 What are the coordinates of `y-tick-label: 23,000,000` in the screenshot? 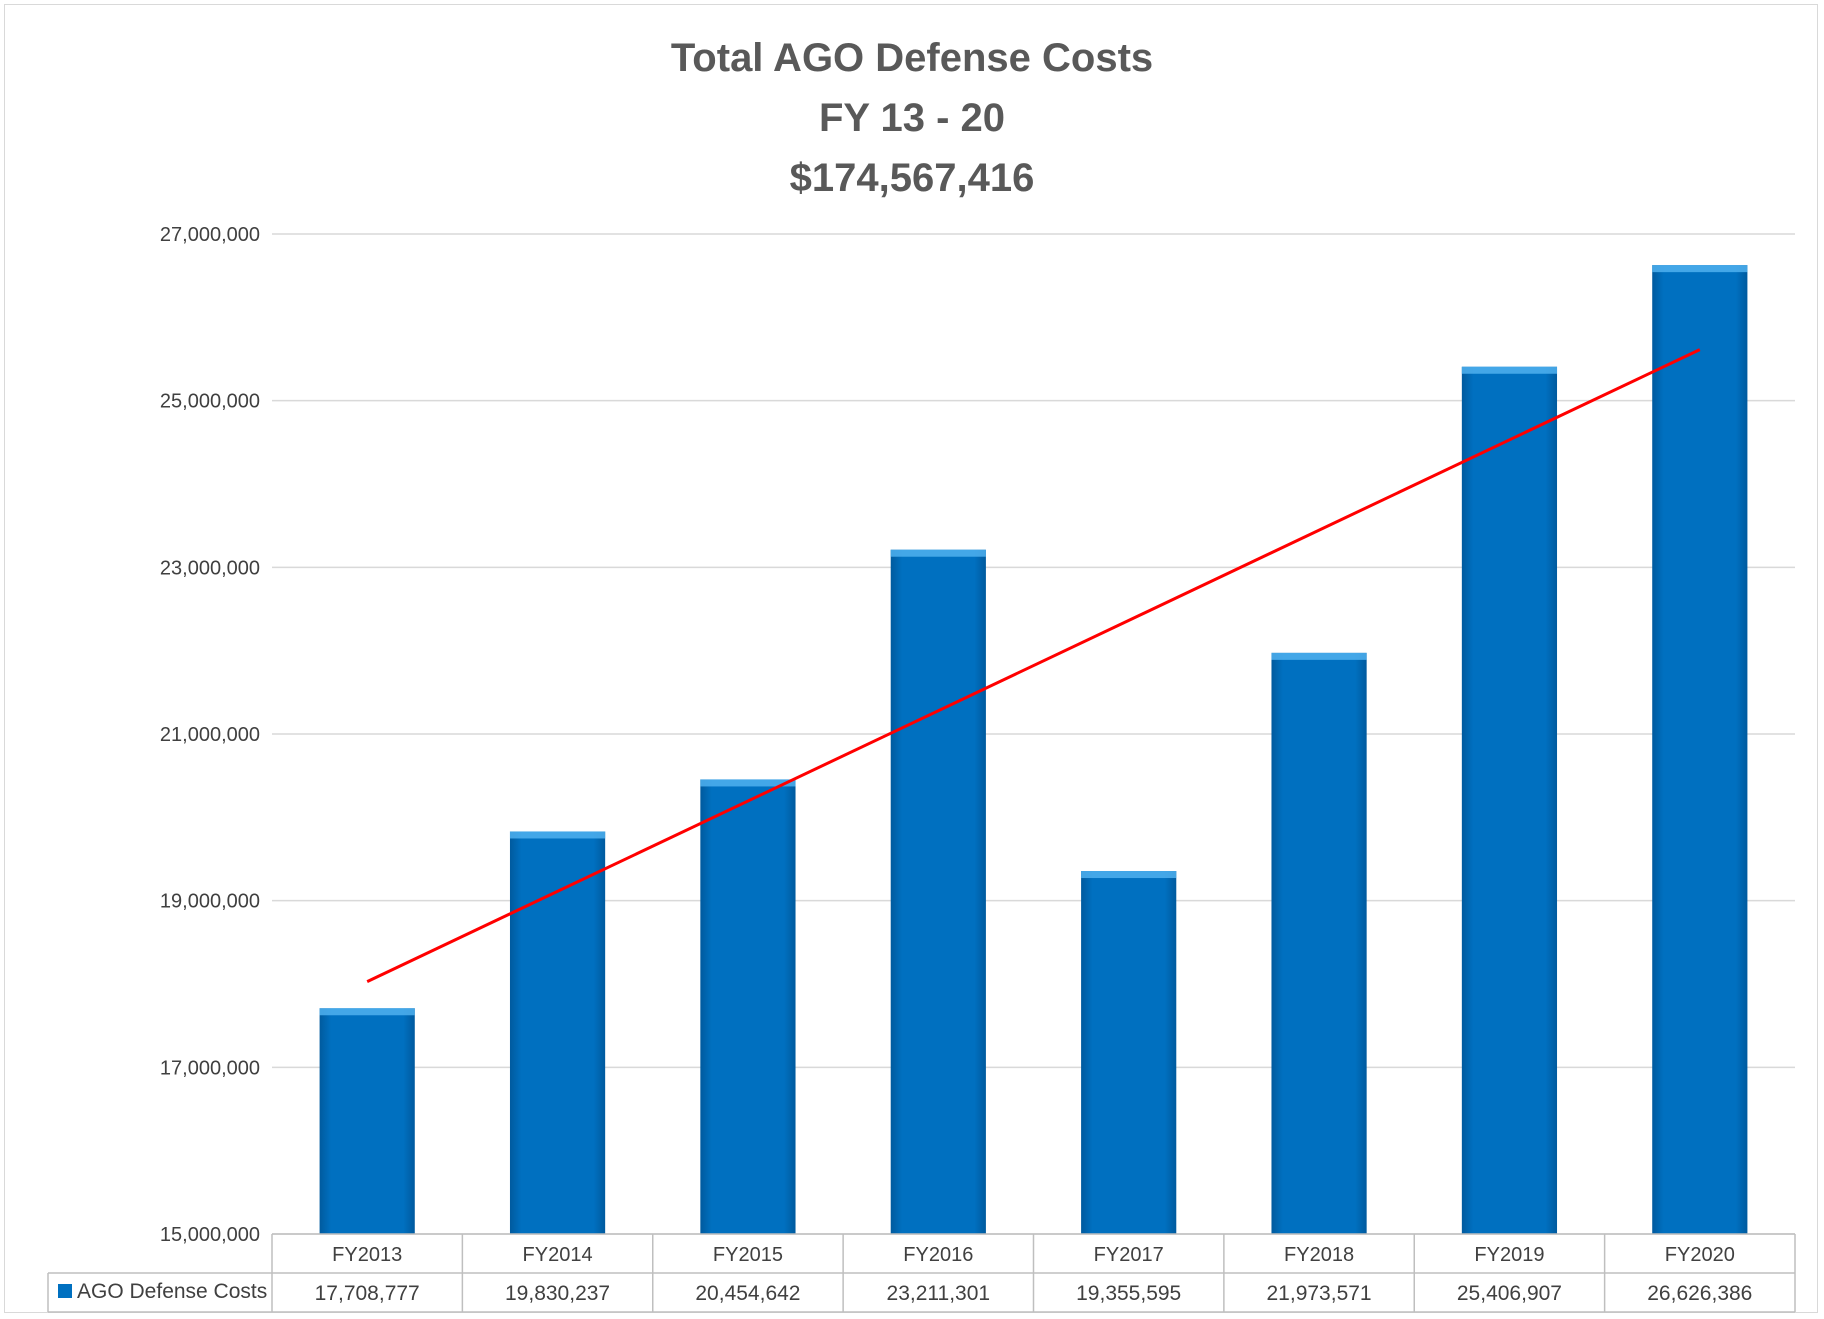 It's located at (210, 568).